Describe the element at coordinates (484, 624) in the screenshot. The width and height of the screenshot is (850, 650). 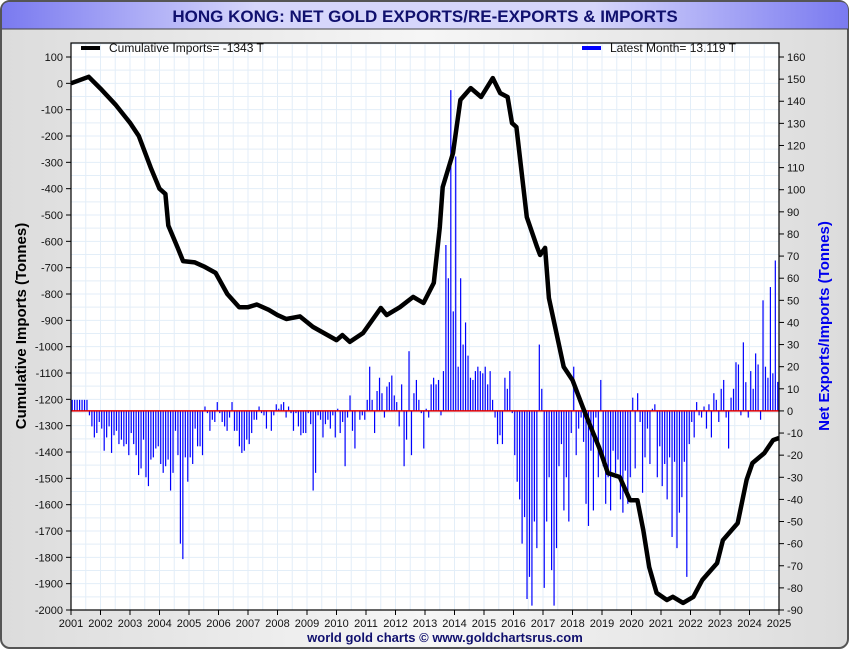
I see `x-tick-label: 2015` at that location.